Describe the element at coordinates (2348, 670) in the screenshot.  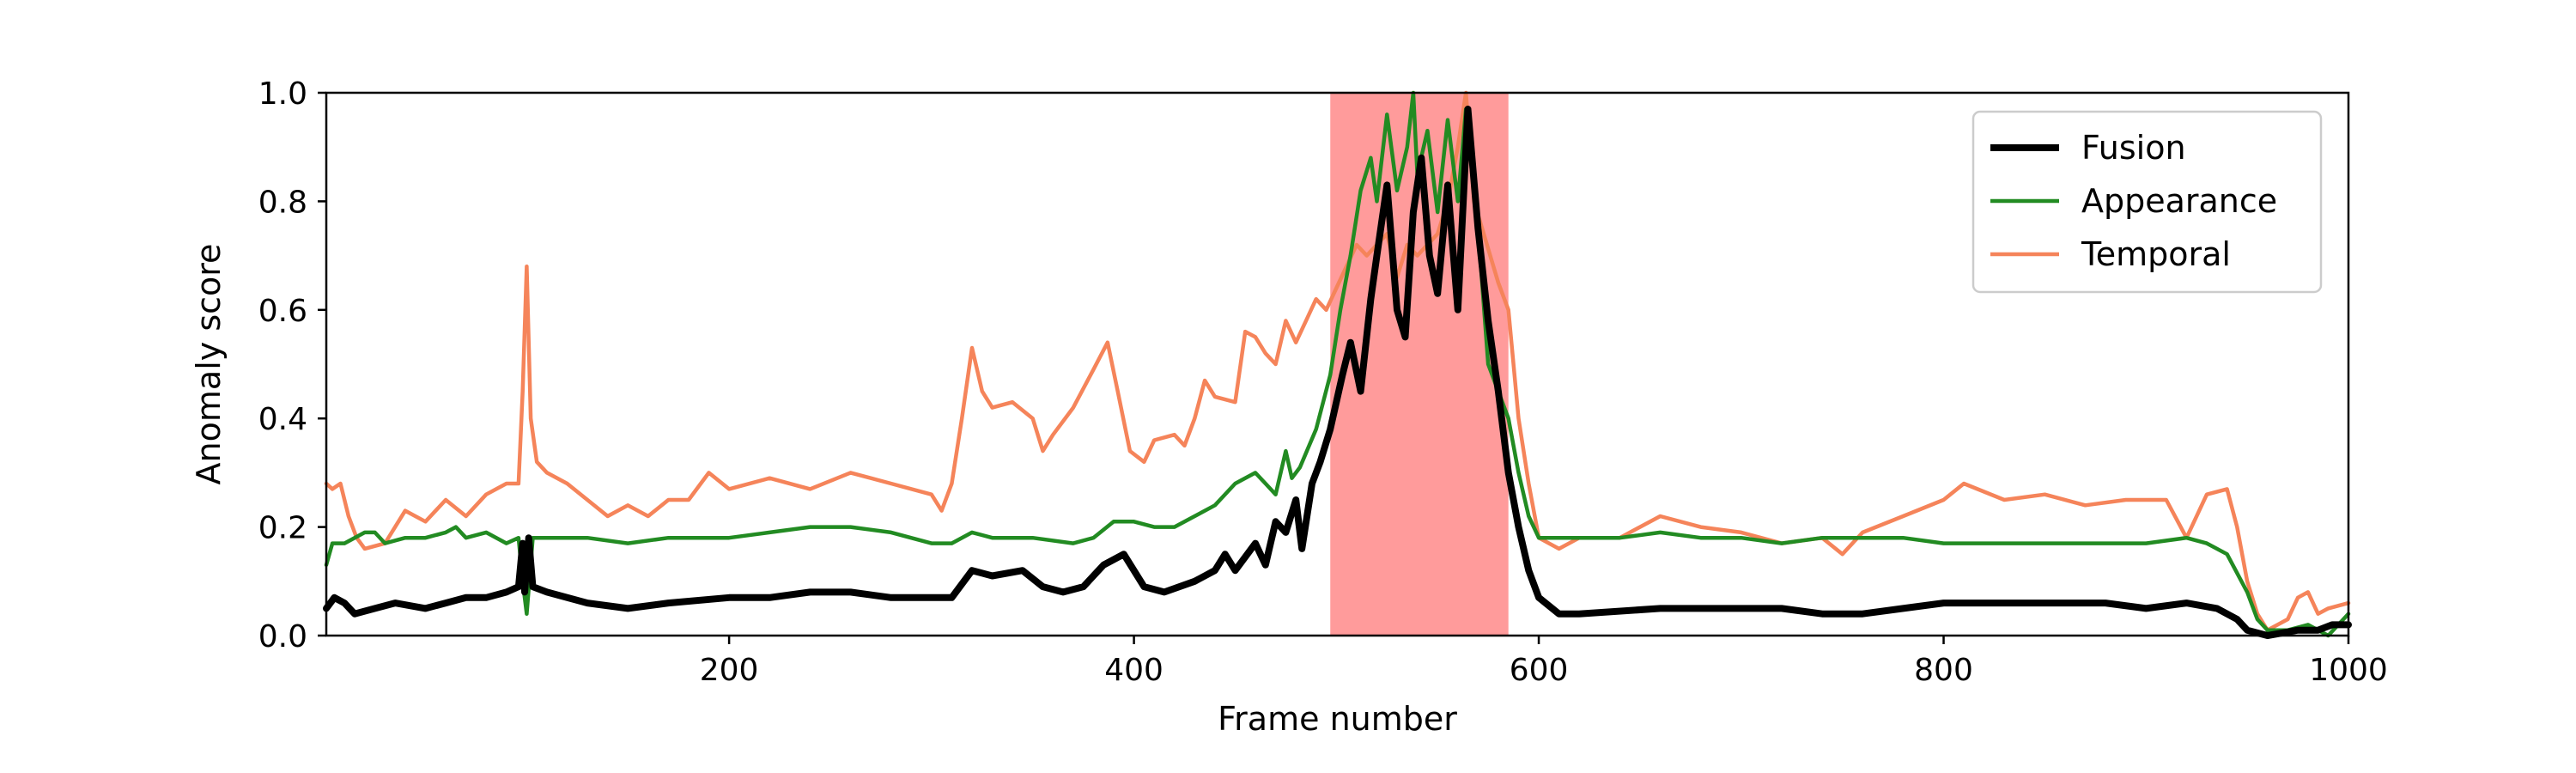
I see `x-tick-label: 1000` at that location.